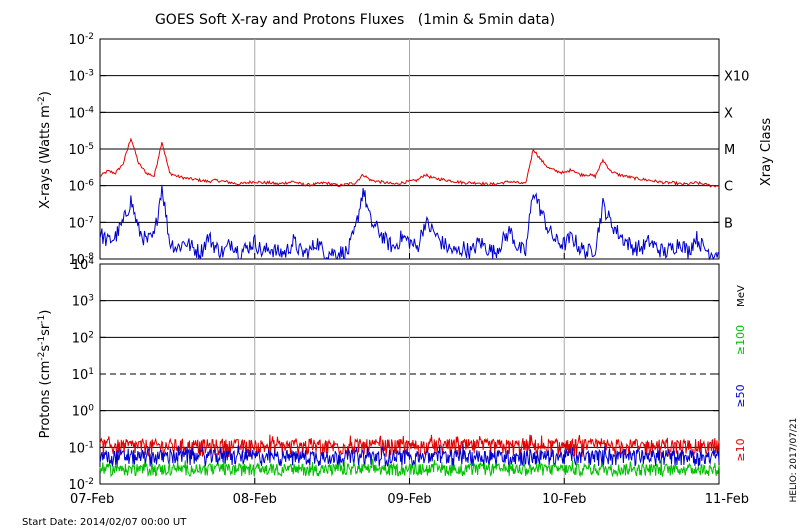 This screenshot has height=530, width=800. What do you see at coordinates (740, 340) in the screenshot?
I see `proton-legend-label: ≥100` at bounding box center [740, 340].